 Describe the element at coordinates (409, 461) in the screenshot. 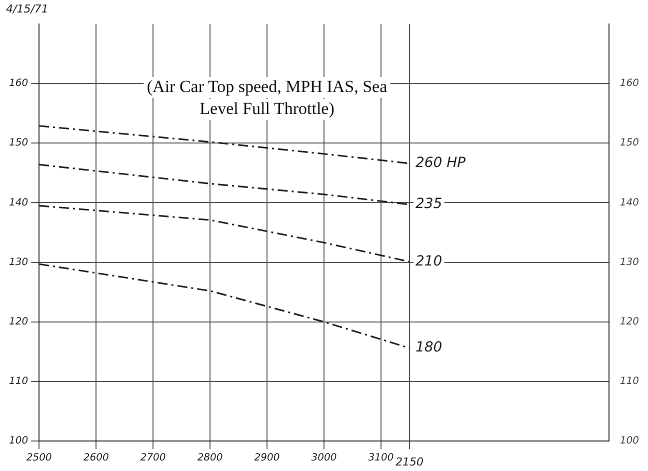

I see `text: 2150` at that location.